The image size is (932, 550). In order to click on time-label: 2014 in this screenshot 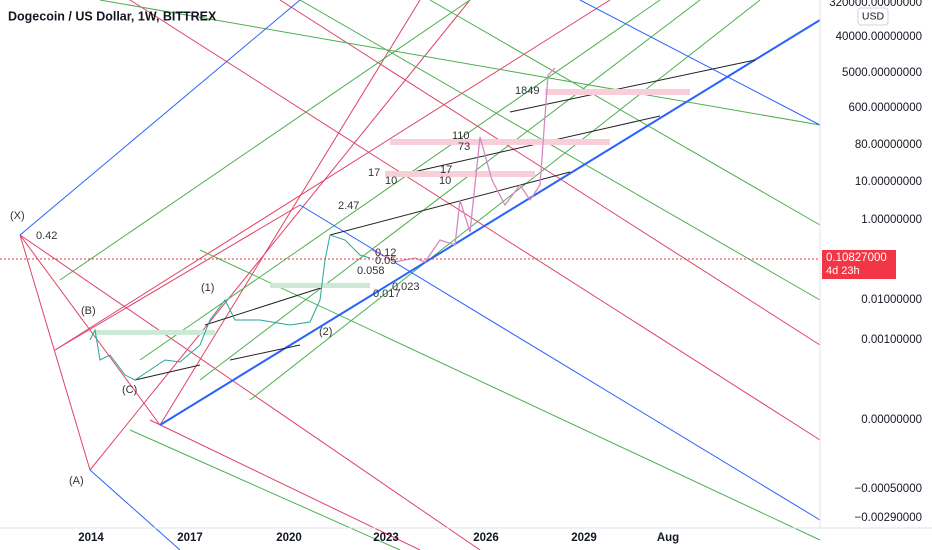, I will do `click(91, 538)`.